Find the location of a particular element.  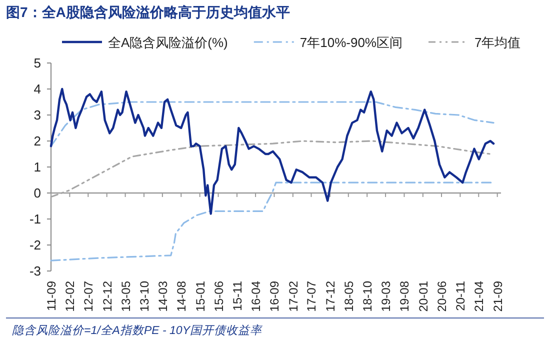

x-tick-label: 19-08 is located at coordinates (405, 296).